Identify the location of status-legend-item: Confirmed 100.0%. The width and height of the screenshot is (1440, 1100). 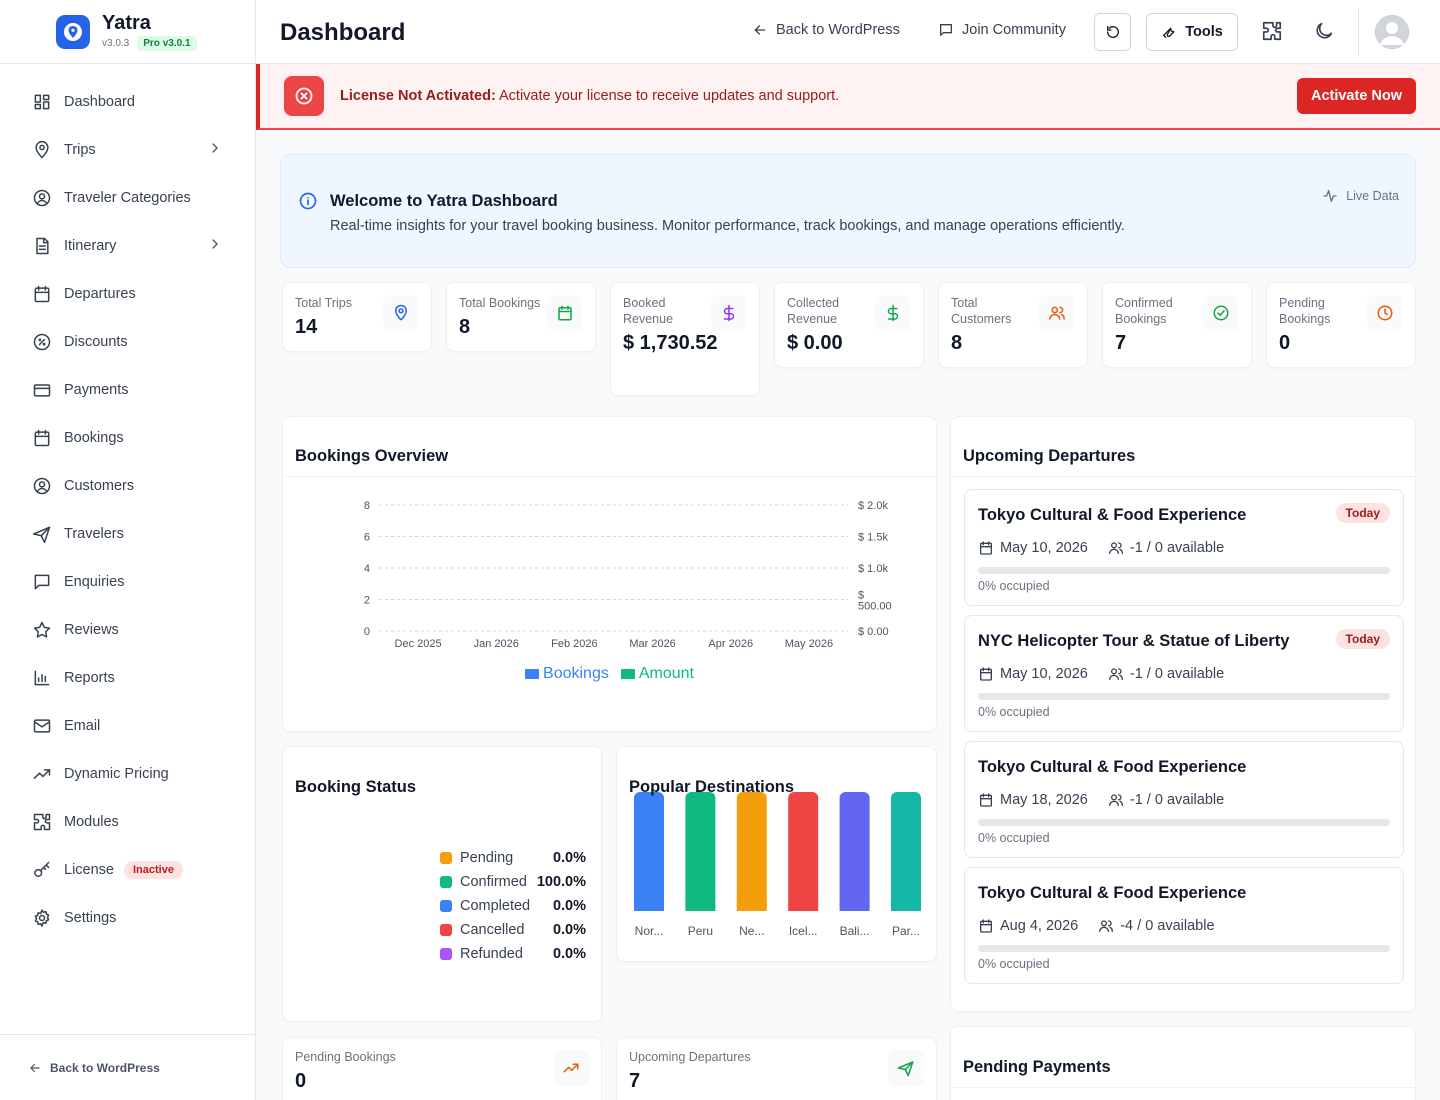
(513, 882).